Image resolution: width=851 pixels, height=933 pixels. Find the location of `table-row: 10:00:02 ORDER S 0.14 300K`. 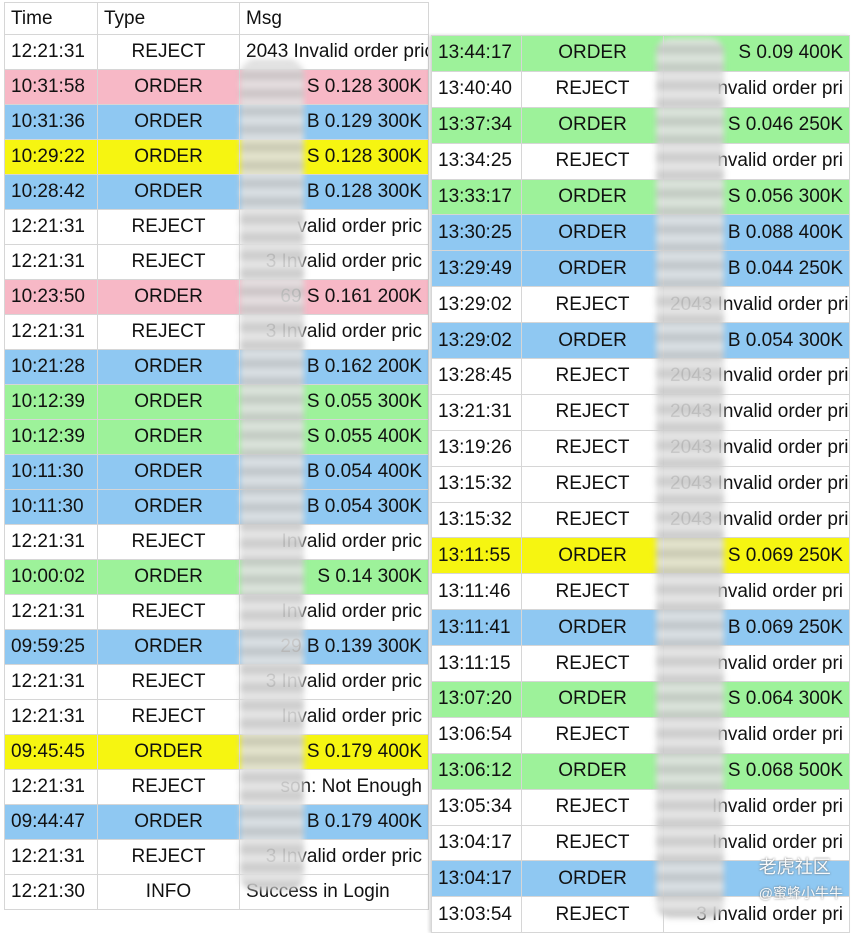

table-row: 10:00:02 ORDER S 0.14 300K is located at coordinates (216, 577).